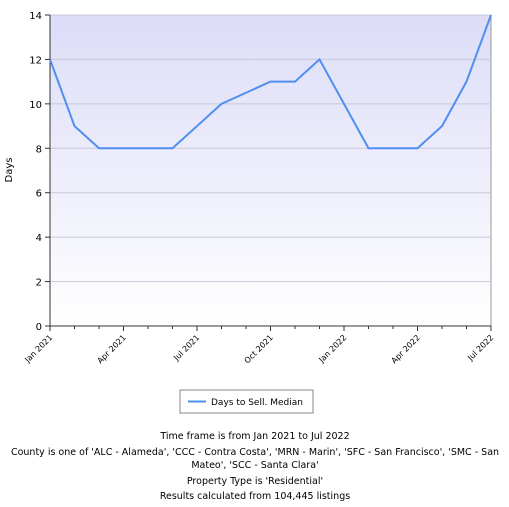 The width and height of the screenshot is (509, 507). What do you see at coordinates (35, 16) in the screenshot?
I see `y-tick-label: 14` at bounding box center [35, 16].